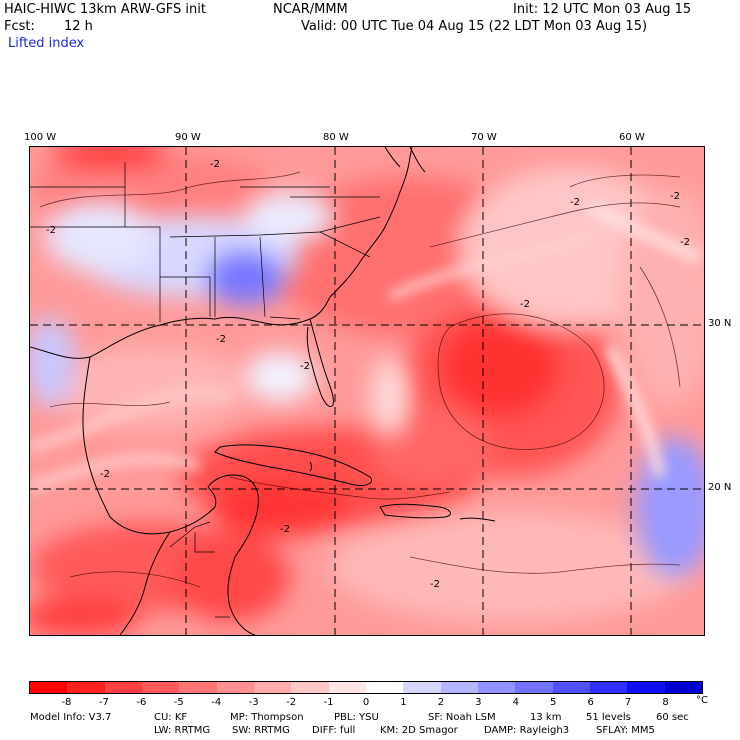 The image size is (740, 740). What do you see at coordinates (720, 323) in the screenshot?
I see `lat-label-30n: 30 N` at bounding box center [720, 323].